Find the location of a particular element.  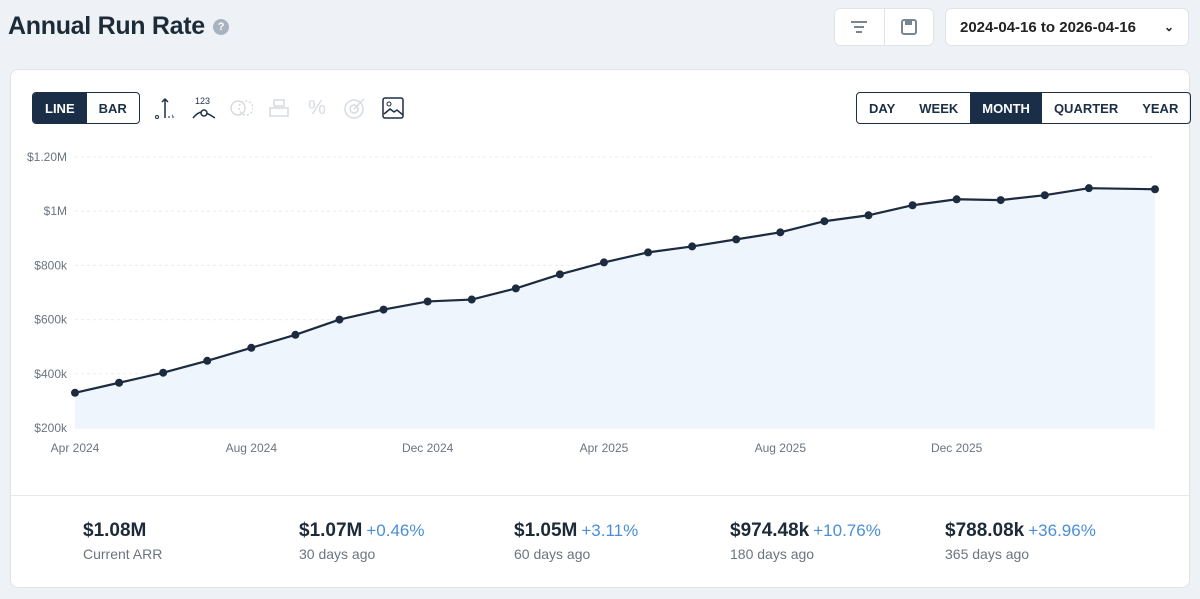

week-button: WEEK is located at coordinates (939, 108).